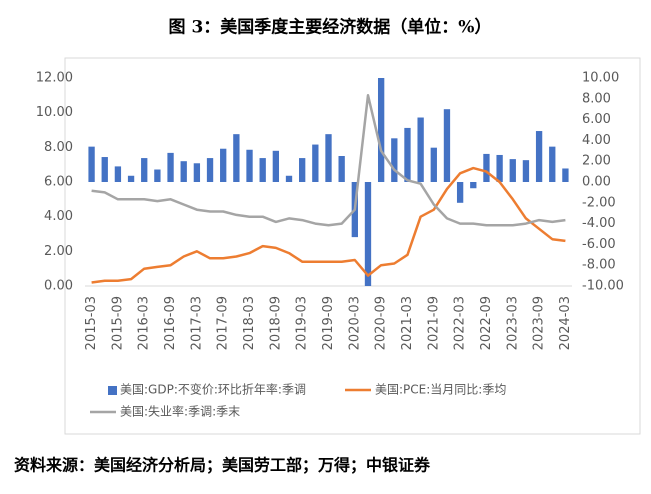  What do you see at coordinates (144, 323) in the screenshot?
I see `x-tick-label: 2016-03` at bounding box center [144, 323].